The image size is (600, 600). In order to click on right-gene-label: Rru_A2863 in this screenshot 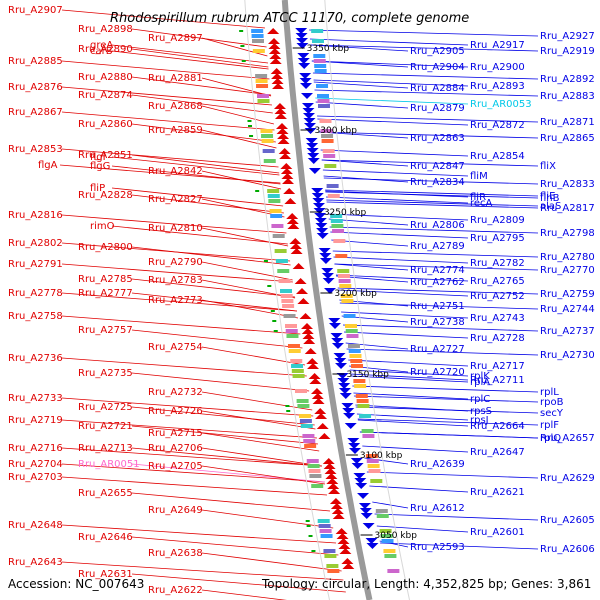, I will do `click(437, 138)`.